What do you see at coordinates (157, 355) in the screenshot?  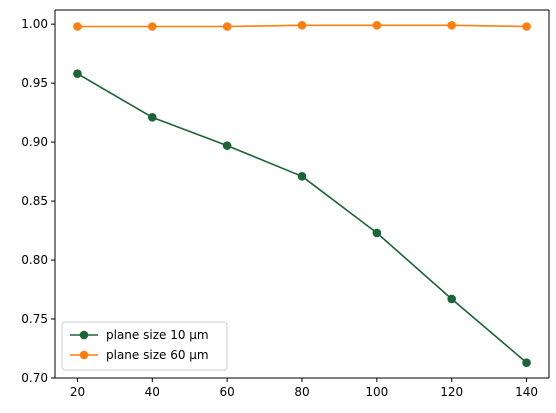 I see `legend-label: plane size 60 µm` at bounding box center [157, 355].